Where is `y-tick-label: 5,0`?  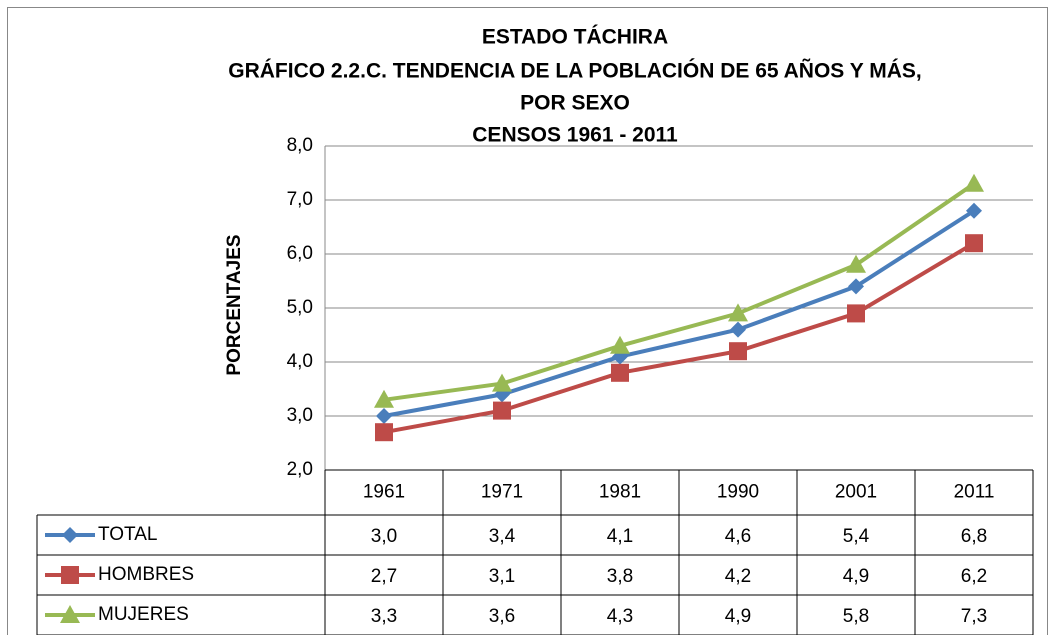 y-tick-label: 5,0 is located at coordinates (300, 307).